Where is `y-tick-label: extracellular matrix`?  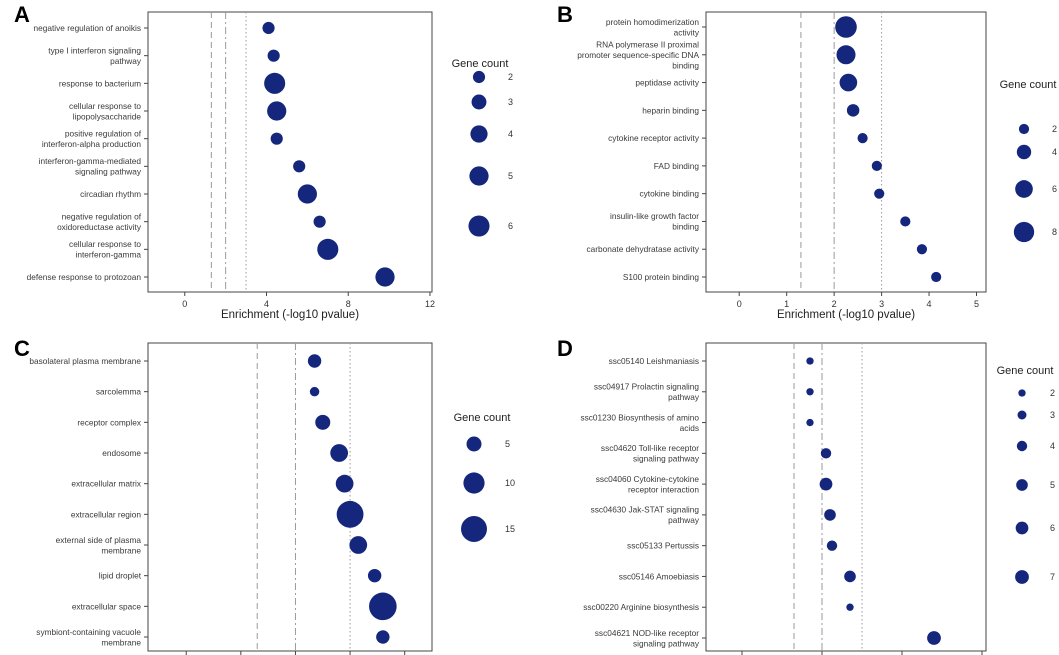
y-tick-label: extracellular matrix is located at coordinates (106, 484).